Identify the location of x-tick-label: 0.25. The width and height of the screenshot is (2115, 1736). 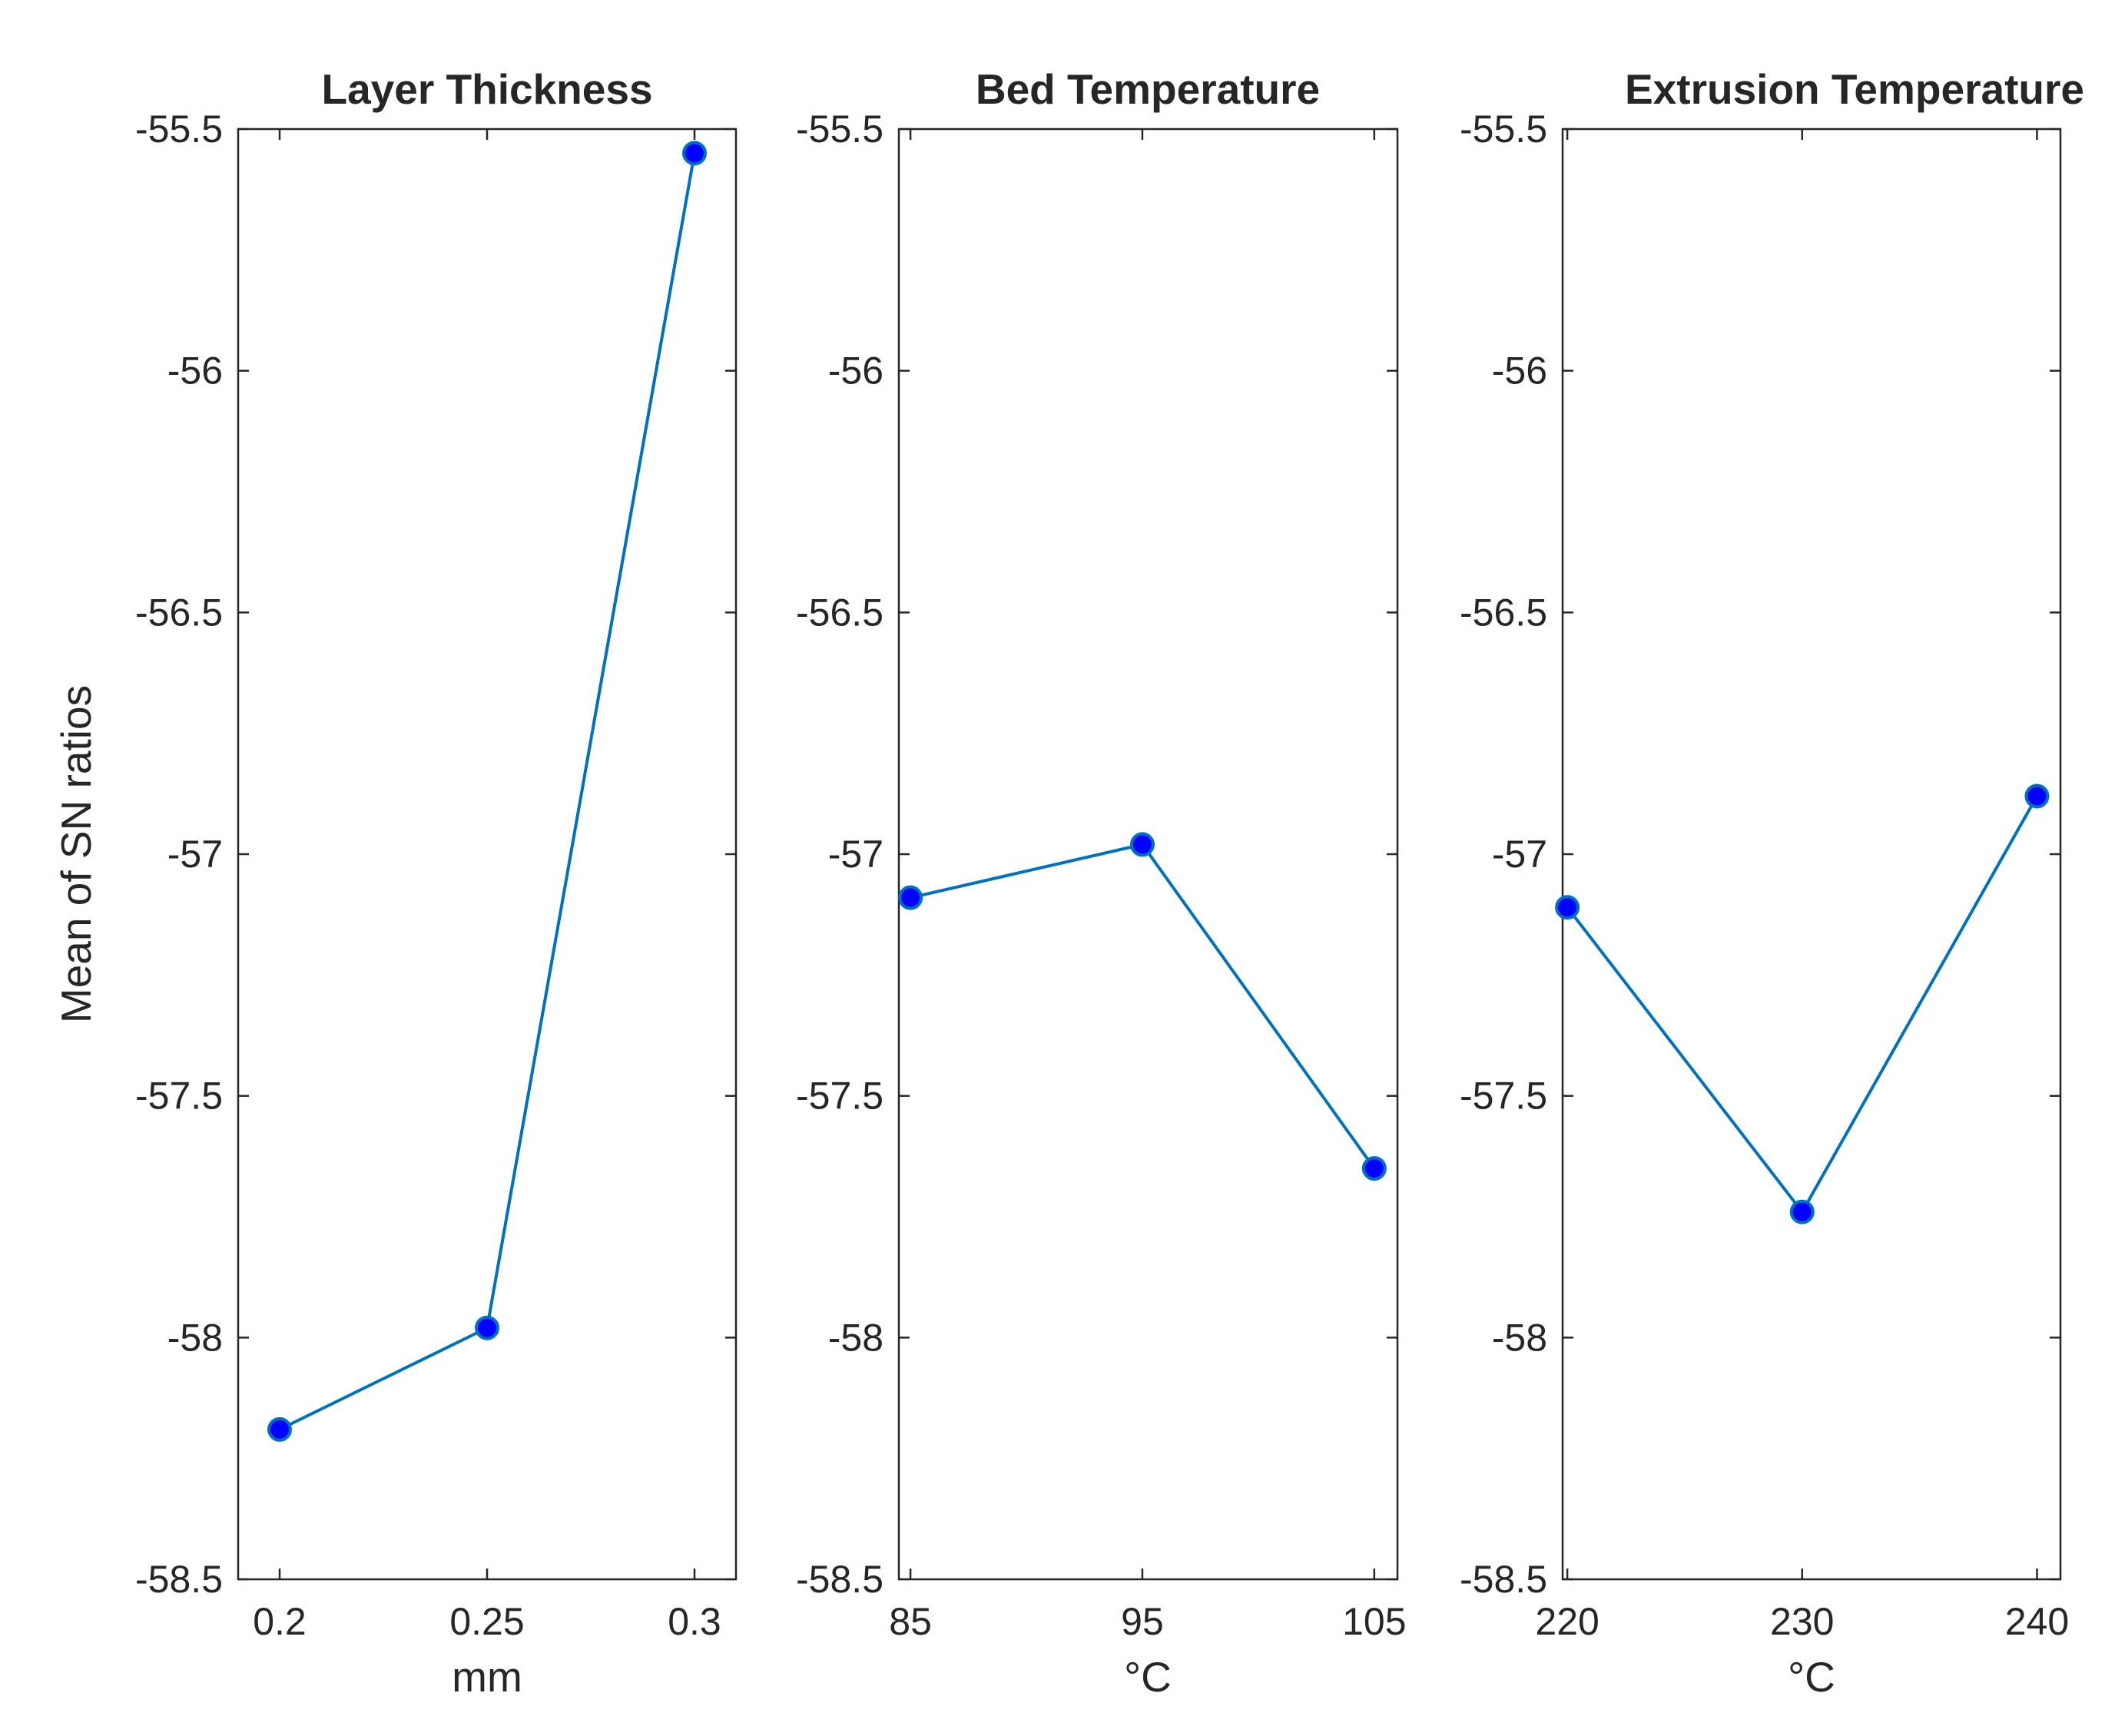
(486, 1621).